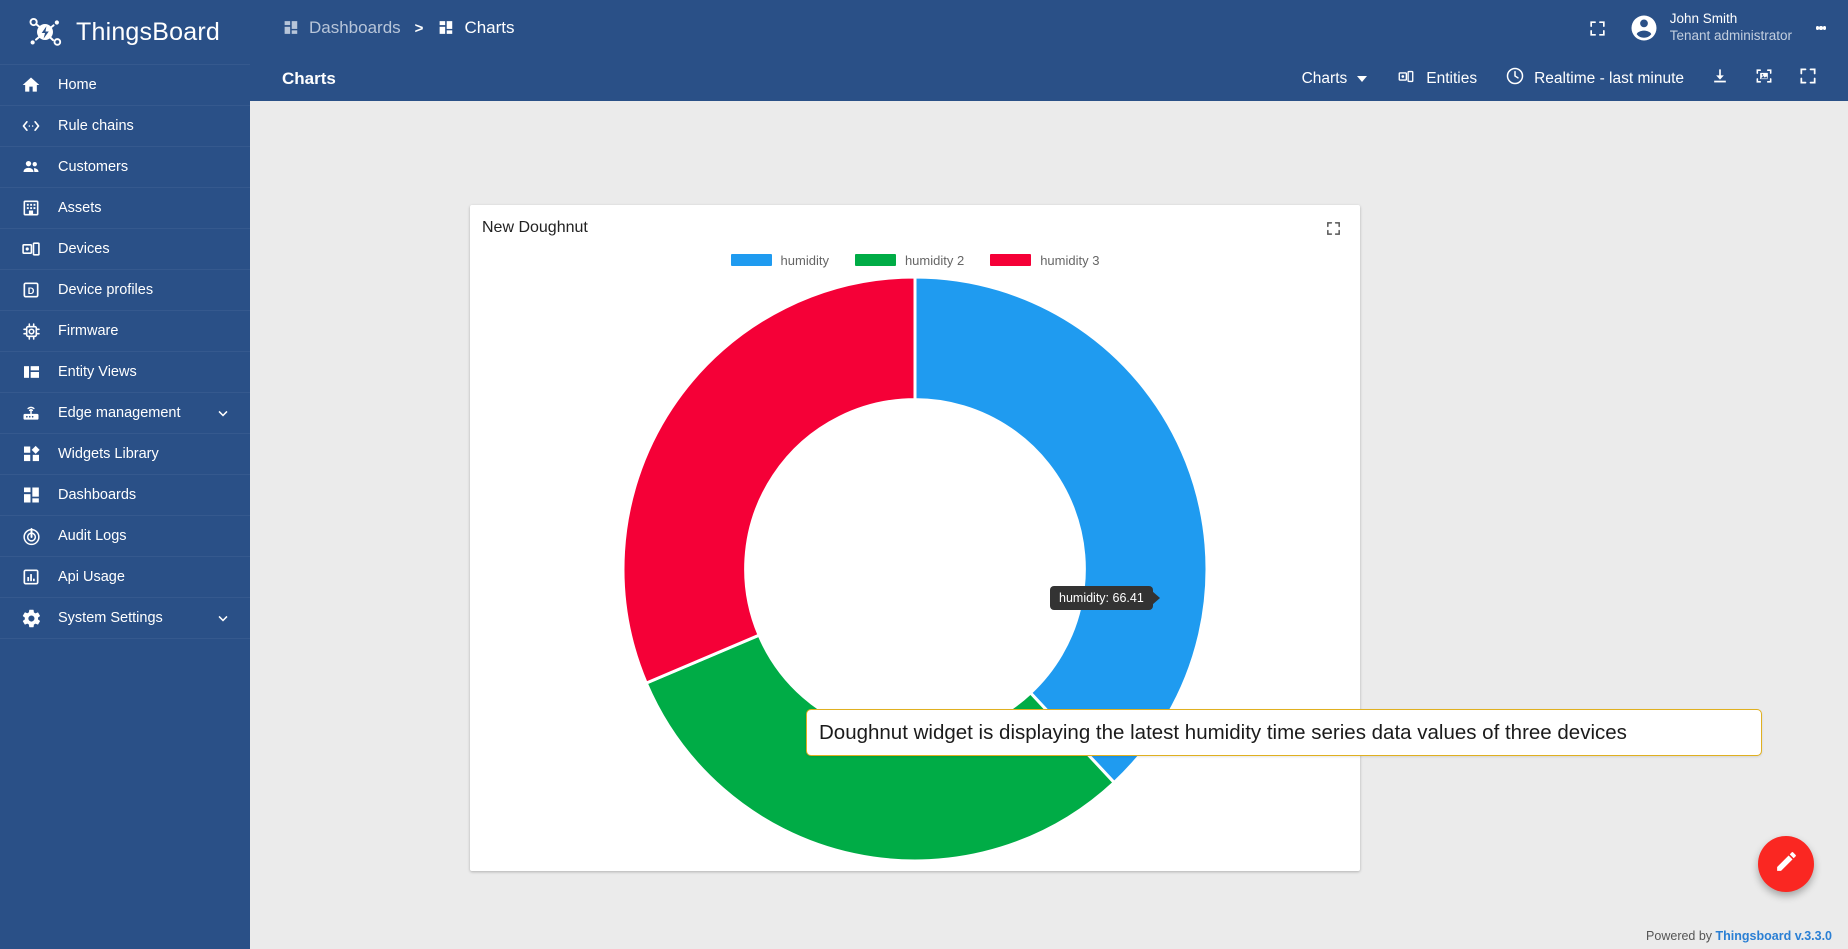 The height and width of the screenshot is (949, 1848). Describe the element at coordinates (77, 85) in the screenshot. I see `sidebar-item-label: Home` at that location.